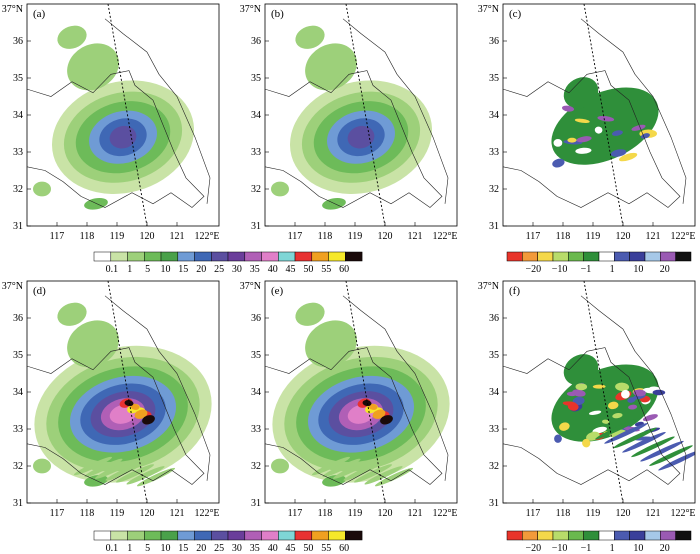 The image size is (700, 554). Describe the element at coordinates (256, 189) in the screenshot. I see `y-tick-label: 32` at that location.